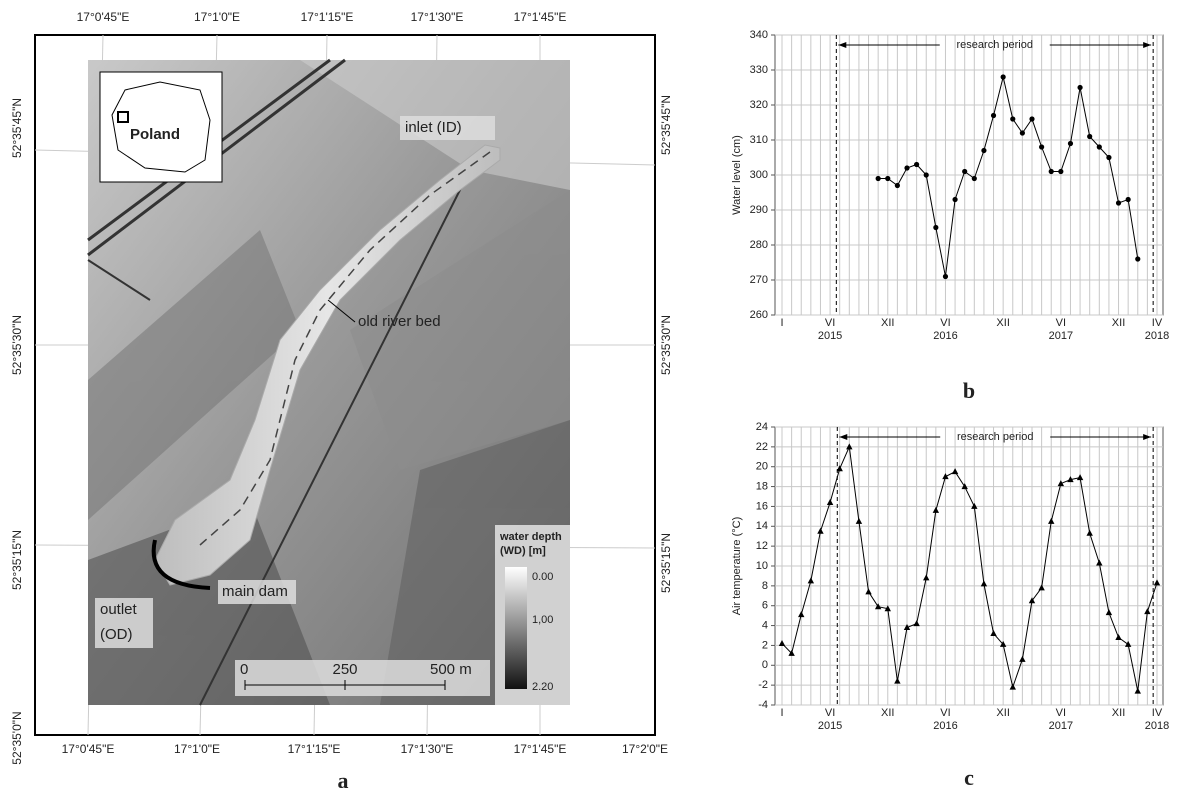  Describe the element at coordinates (762, 546) in the screenshot. I see `y-tick-label: 12` at that location.